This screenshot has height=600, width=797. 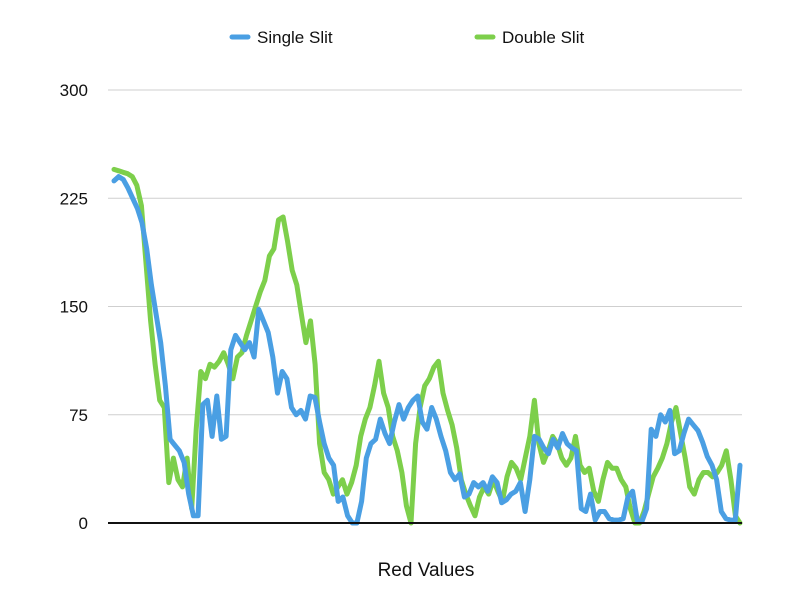 I want to click on y-tick-label: 300, so click(x=74, y=90).